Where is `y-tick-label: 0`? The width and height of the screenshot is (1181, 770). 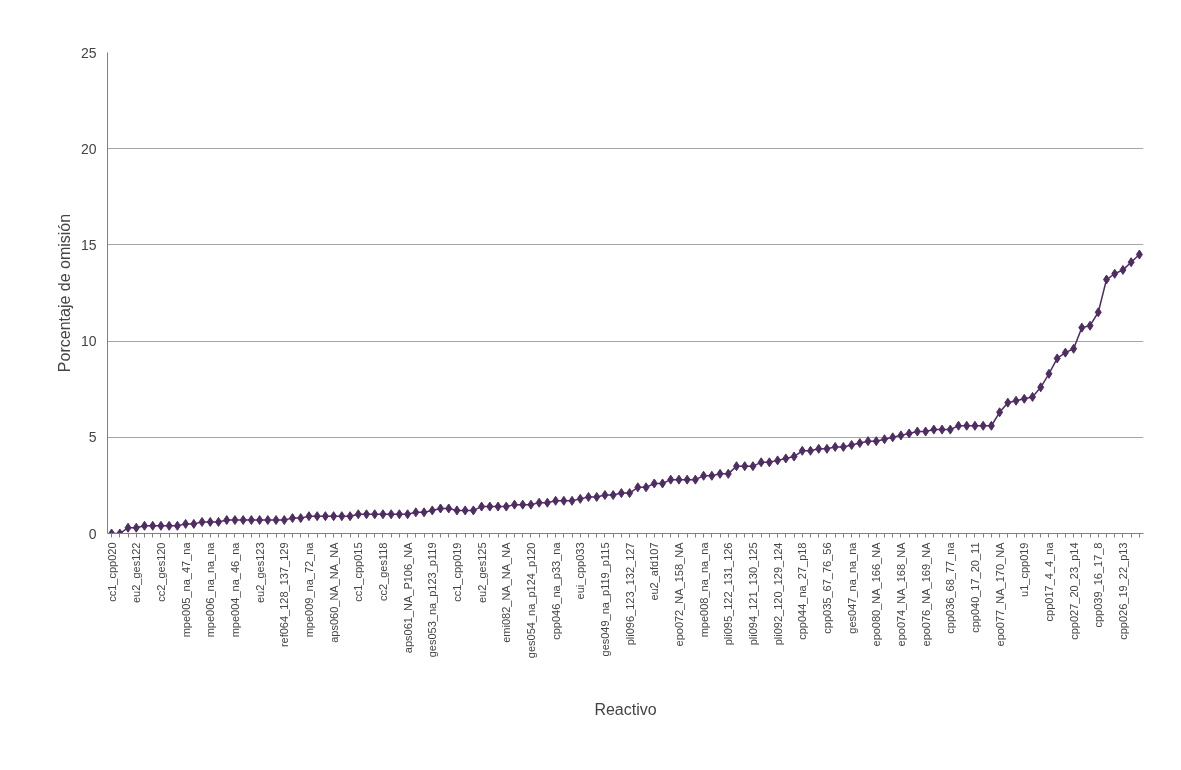
y-tick-label: 0 is located at coordinates (92, 533).